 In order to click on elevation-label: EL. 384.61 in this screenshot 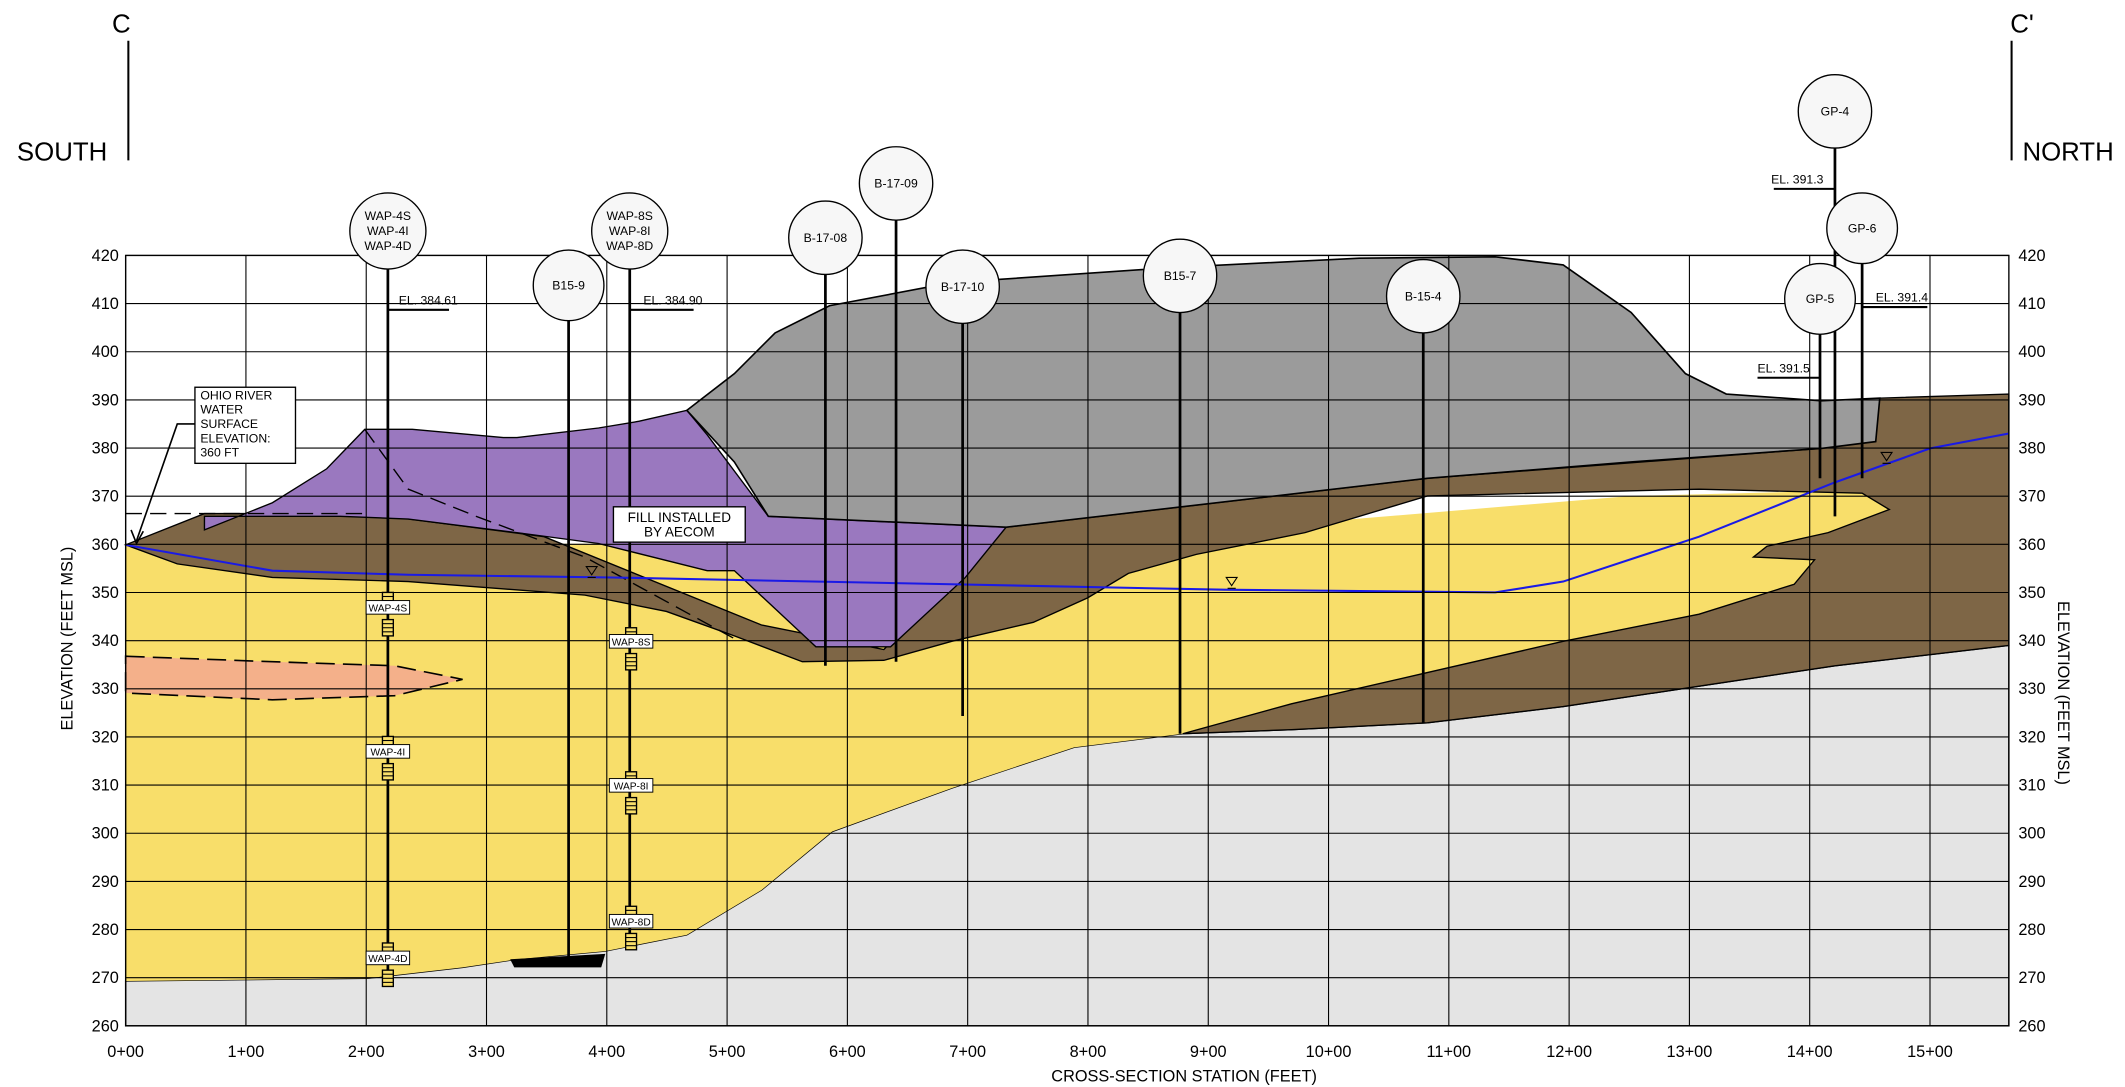, I will do `click(428, 300)`.